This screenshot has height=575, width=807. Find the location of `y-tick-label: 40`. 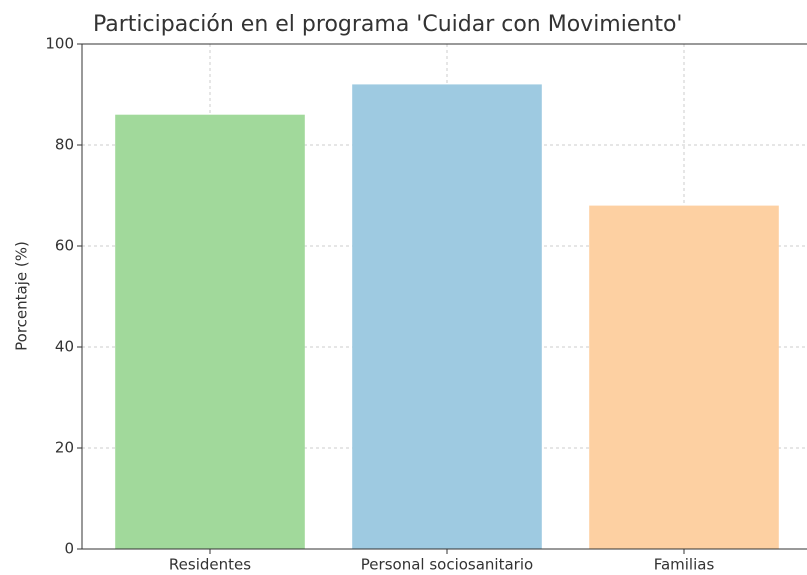

y-tick-label: 40 is located at coordinates (64, 347).